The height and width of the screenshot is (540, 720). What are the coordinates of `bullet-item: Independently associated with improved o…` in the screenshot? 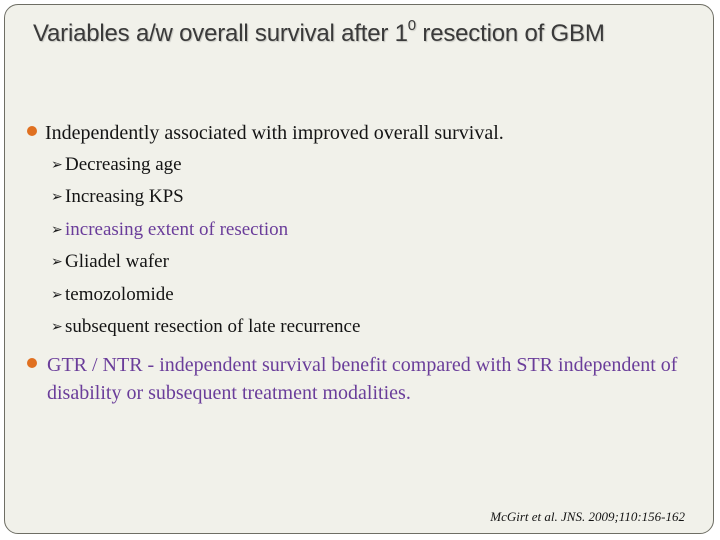 It's located at (379, 133).